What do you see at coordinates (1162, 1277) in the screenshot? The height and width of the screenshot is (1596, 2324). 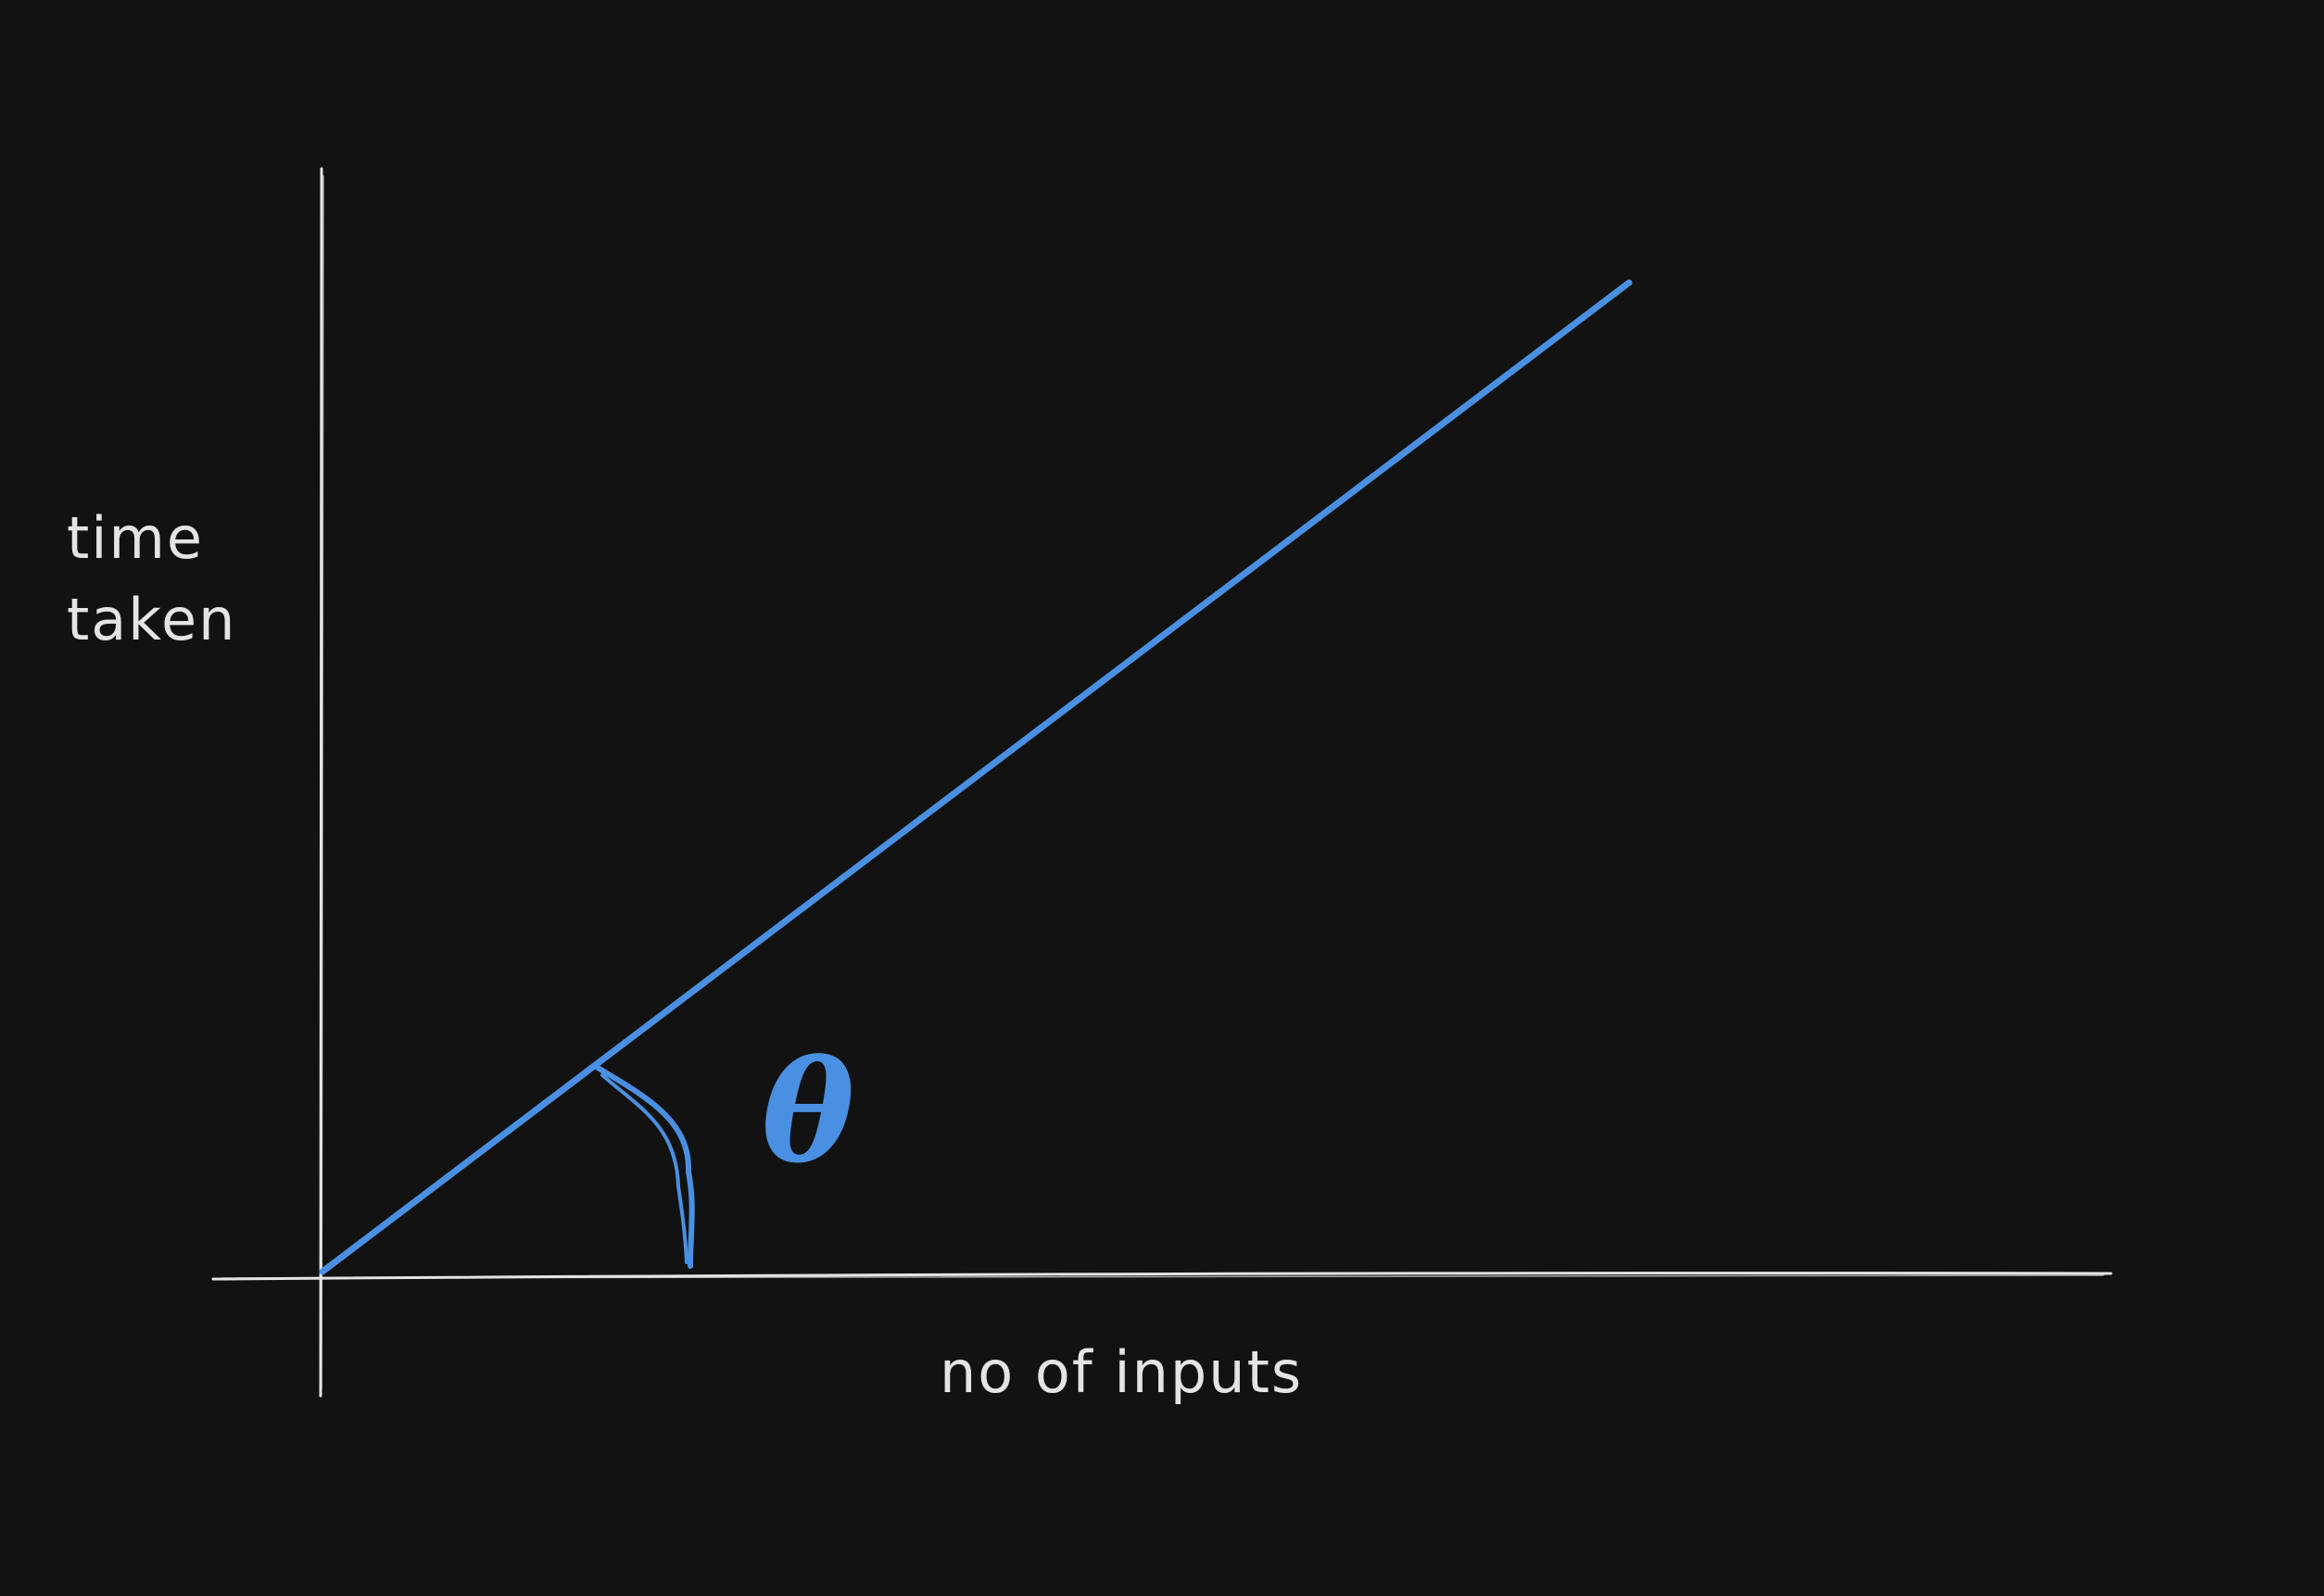 I see `x-axis` at bounding box center [1162, 1277].